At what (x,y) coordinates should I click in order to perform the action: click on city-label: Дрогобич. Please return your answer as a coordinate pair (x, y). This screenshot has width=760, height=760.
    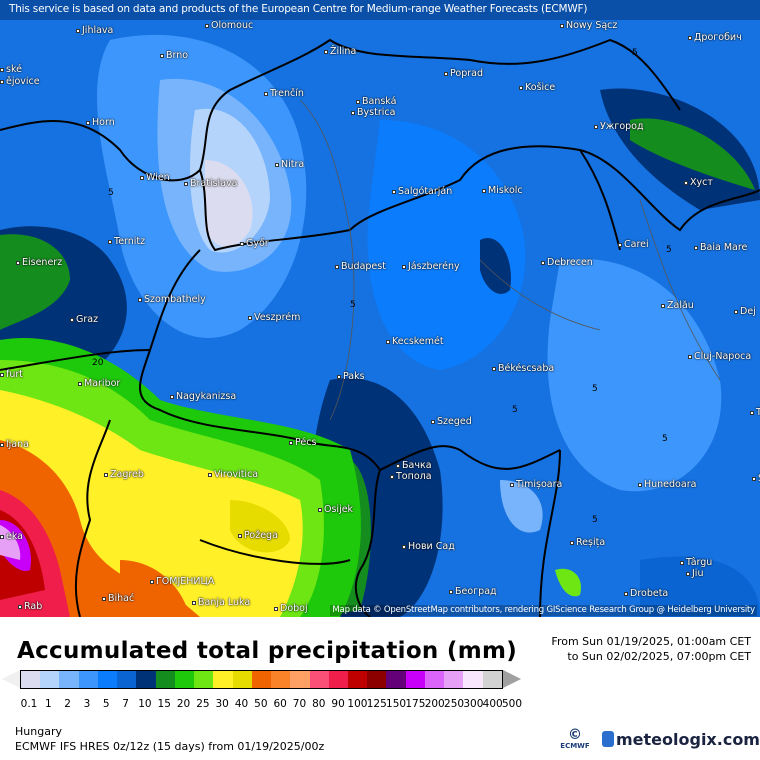
    Looking at the image, I should click on (715, 37).